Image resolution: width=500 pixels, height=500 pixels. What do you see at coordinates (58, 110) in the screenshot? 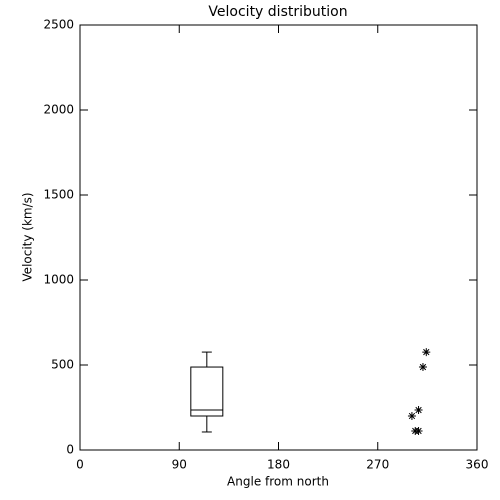
I see `y-tick-label: 2000` at bounding box center [58, 110].